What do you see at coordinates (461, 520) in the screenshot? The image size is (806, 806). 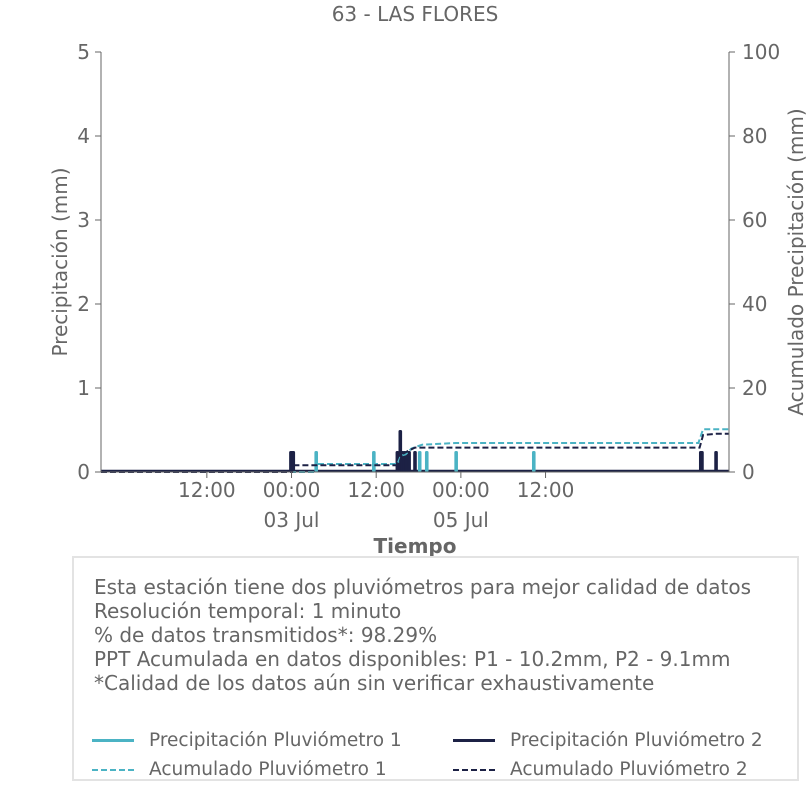 I see `x-tick-date-label: 05 Jul` at bounding box center [461, 520].